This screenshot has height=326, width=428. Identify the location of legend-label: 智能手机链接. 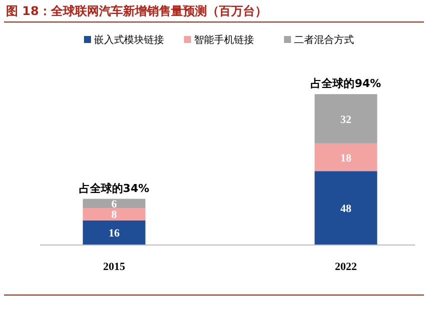
(224, 40).